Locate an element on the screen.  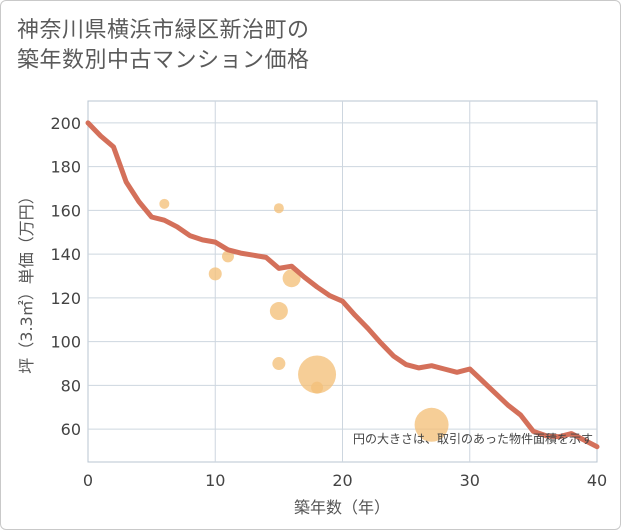
y-tick-label: 140 is located at coordinates (65, 254).